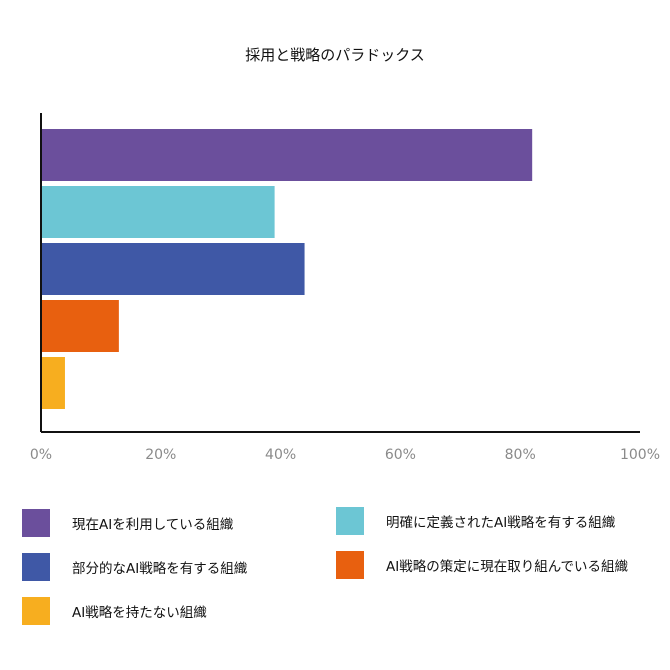 Image resolution: width=670 pixels, height=670 pixels. I want to click on x-tick-labels: 0% 20% 40% 60% 80% 100%, so click(345, 455).